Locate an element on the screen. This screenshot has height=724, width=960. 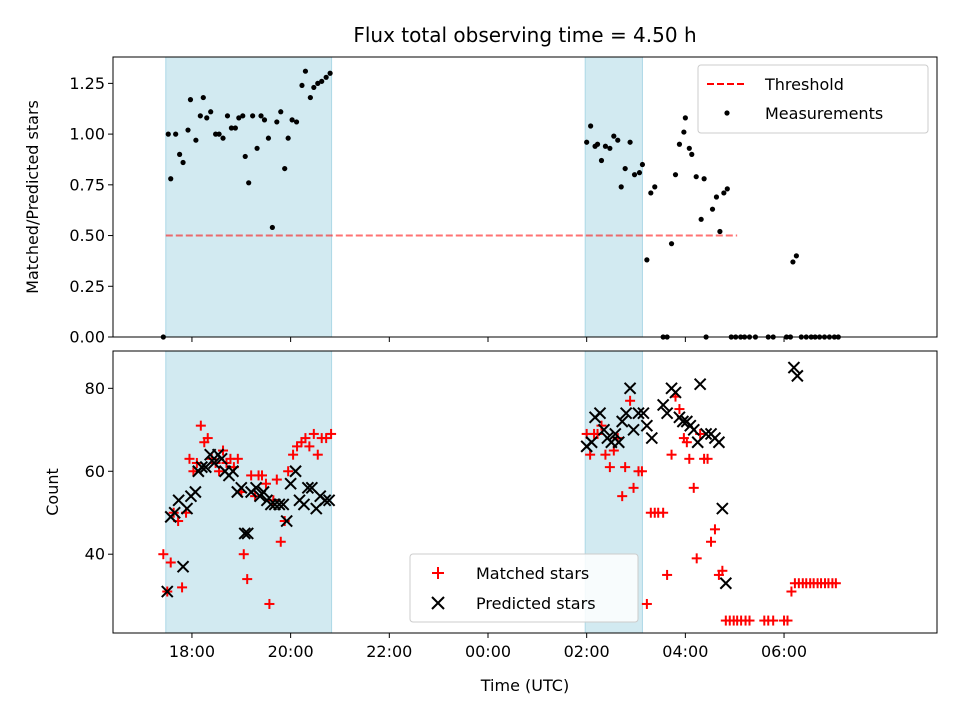
y-tick-label: 40 is located at coordinates (95, 554).